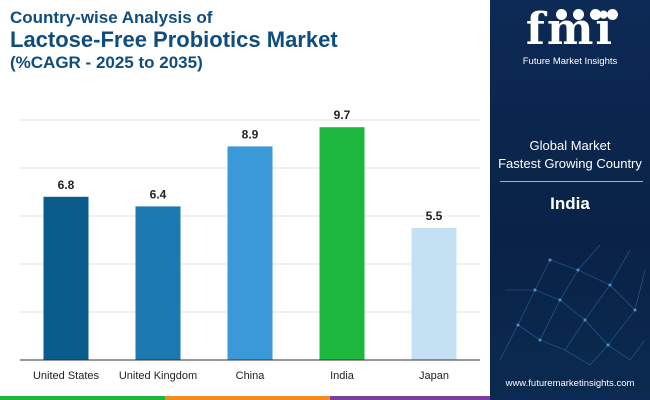 This screenshot has width=650, height=400. What do you see at coordinates (570, 61) in the screenshot?
I see `logo-company-name: Future Market Insights` at bounding box center [570, 61].